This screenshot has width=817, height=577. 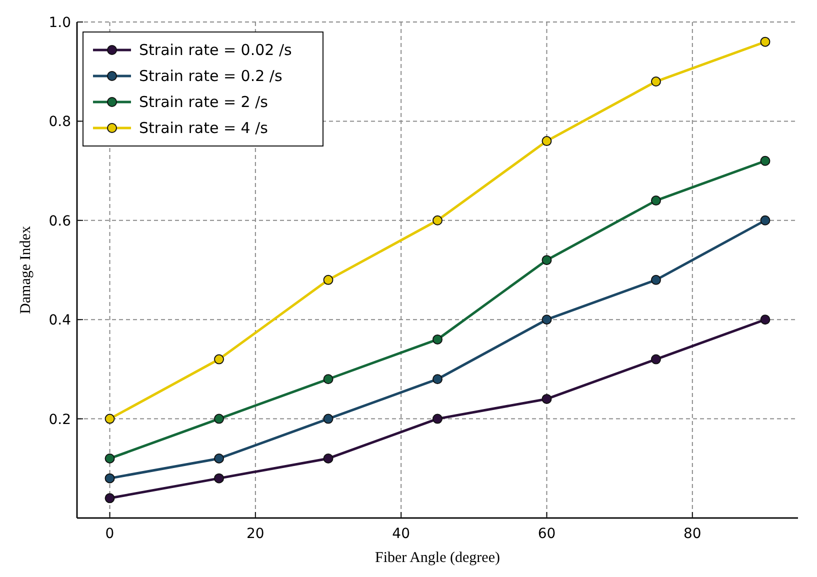 I want to click on legend-label: Strain rate = 2 /s, so click(x=203, y=102).